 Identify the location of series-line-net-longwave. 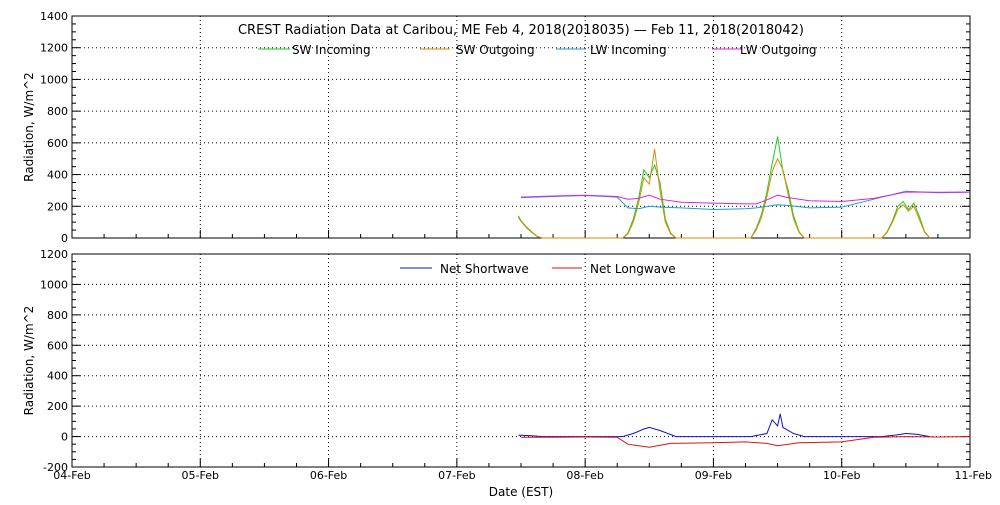
(746, 442).